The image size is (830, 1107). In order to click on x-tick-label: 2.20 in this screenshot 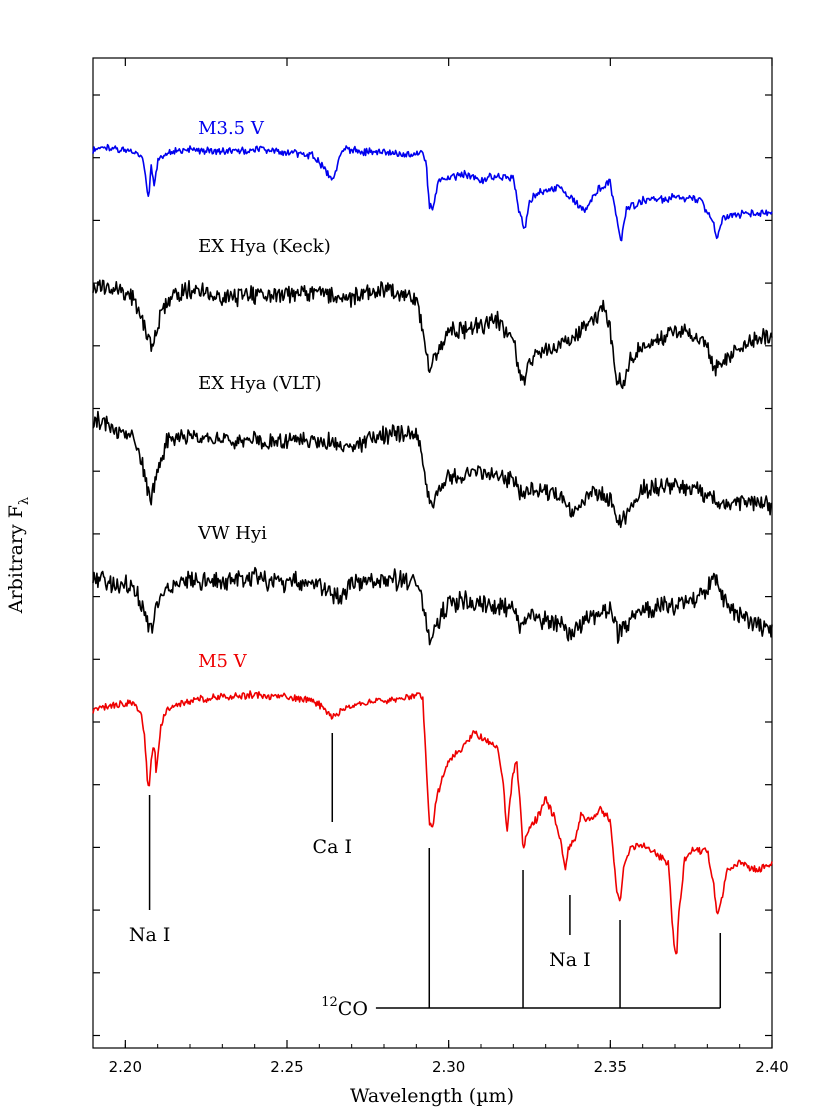, I will do `click(125, 1067)`.